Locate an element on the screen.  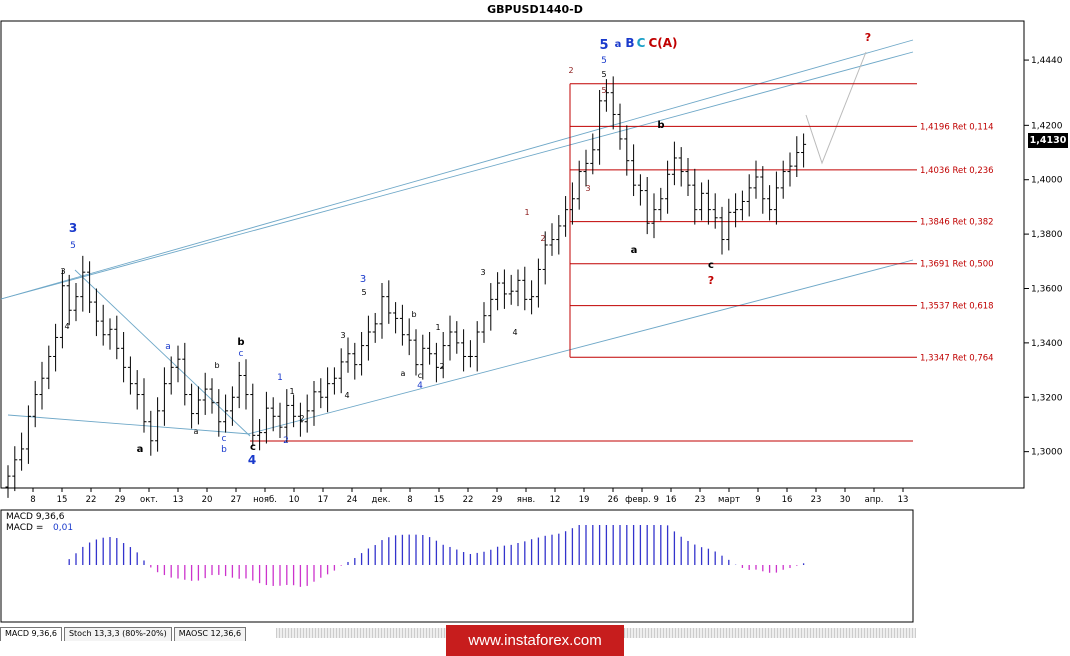
wave-label-top5: 5 is located at coordinates (603, 45).